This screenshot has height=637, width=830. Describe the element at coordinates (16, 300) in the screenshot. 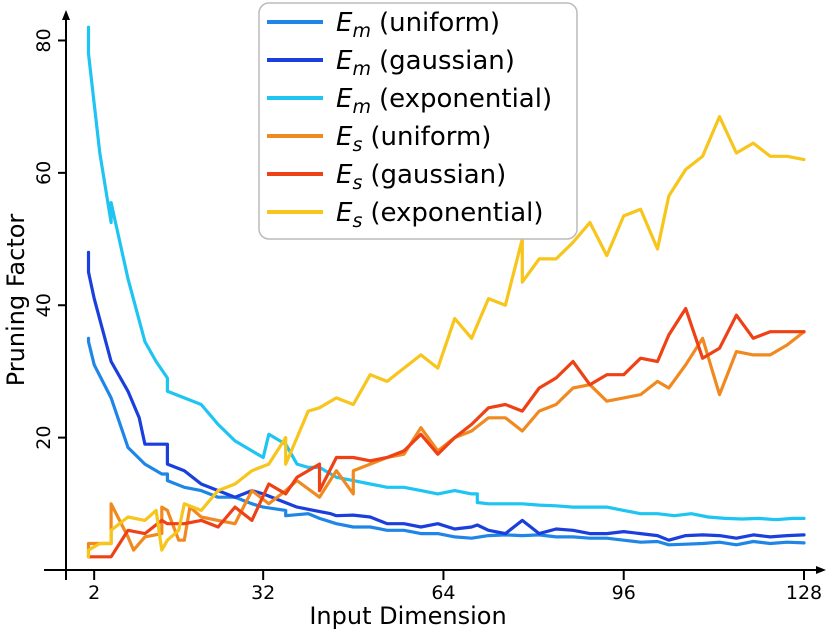

I see `y-axis-title: Pruning Factor` at that location.